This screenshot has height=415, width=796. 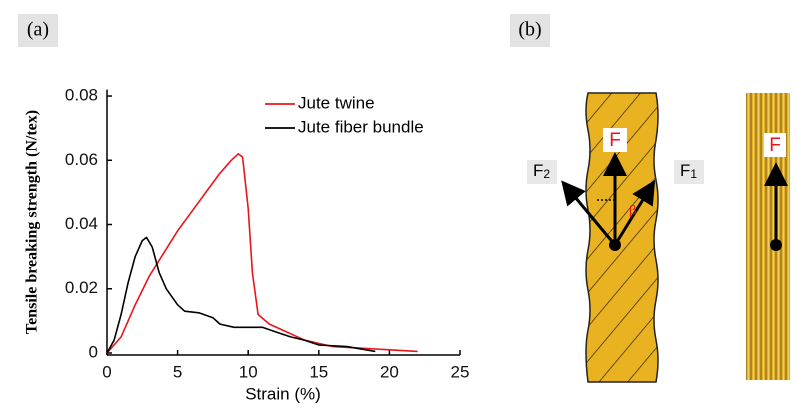 What do you see at coordinates (389, 371) in the screenshot?
I see `x-tick-label: 20` at bounding box center [389, 371].